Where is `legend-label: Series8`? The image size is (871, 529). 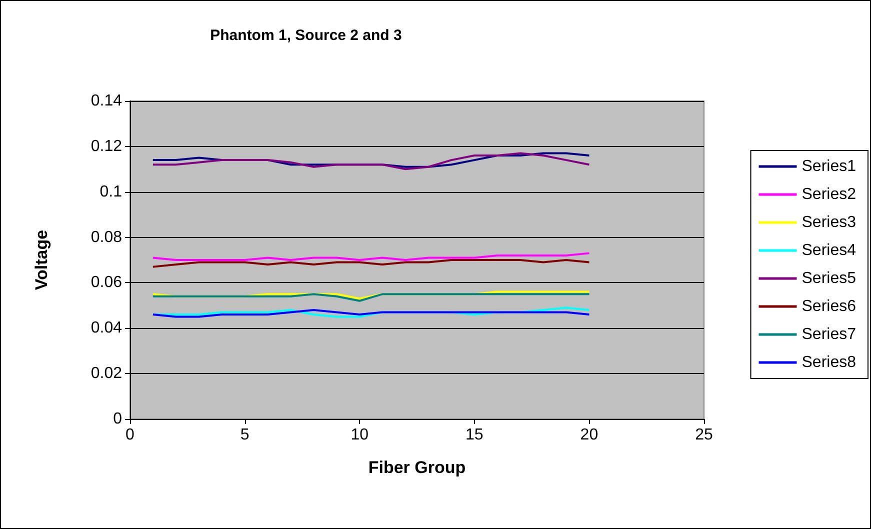
legend-label: Series8 is located at coordinates (829, 362).